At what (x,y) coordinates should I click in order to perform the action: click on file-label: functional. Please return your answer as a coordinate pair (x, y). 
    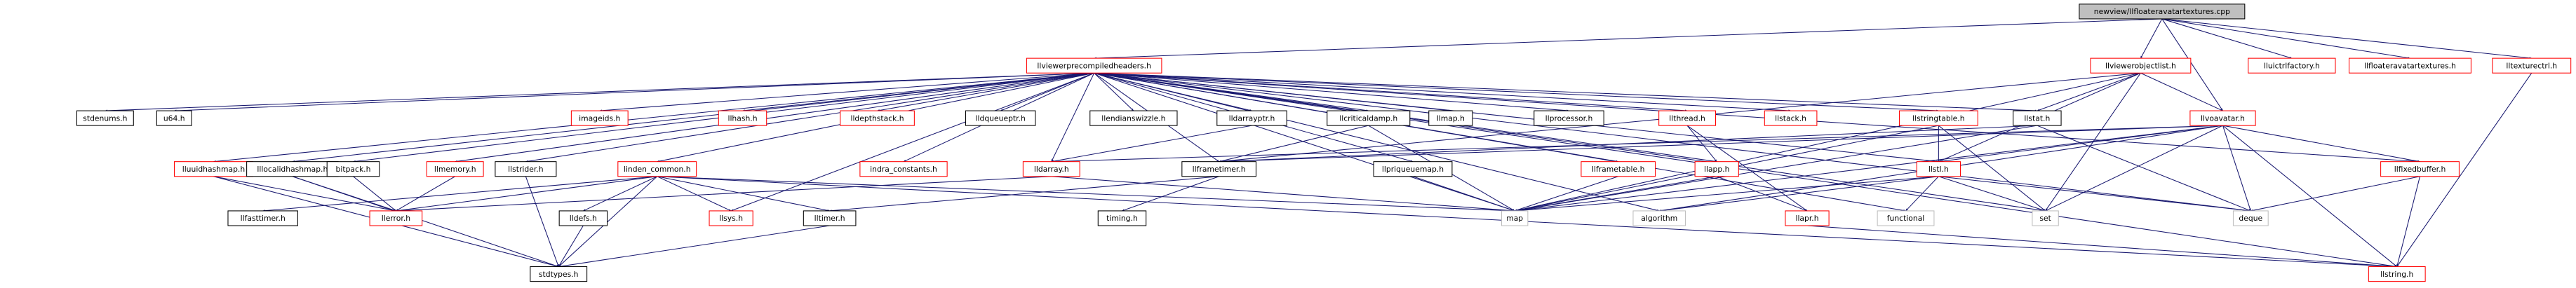
    Looking at the image, I should click on (1906, 218).